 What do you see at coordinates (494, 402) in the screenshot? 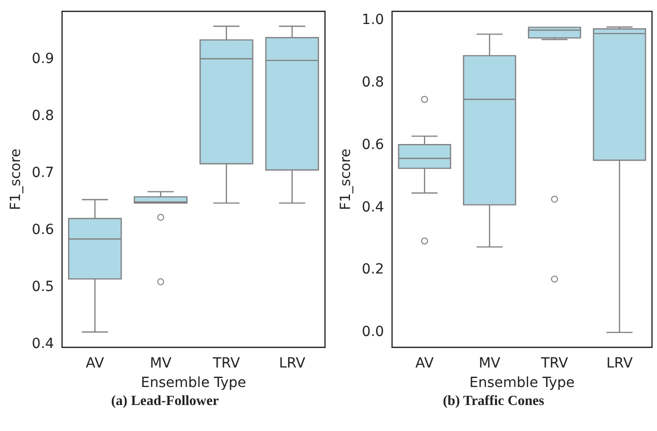
I see `text: (b) Traffic Cones` at bounding box center [494, 402].